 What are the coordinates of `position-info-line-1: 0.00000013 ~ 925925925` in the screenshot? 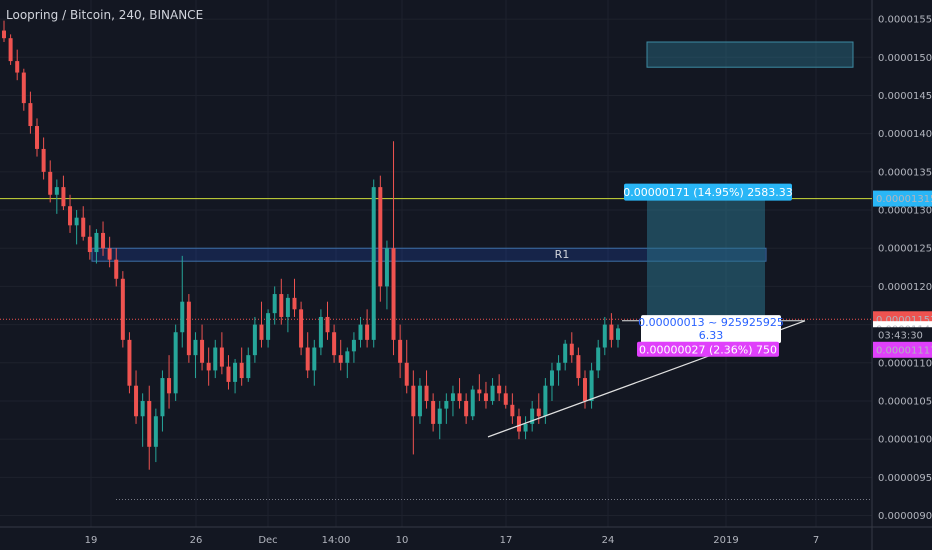 It's located at (711, 322).